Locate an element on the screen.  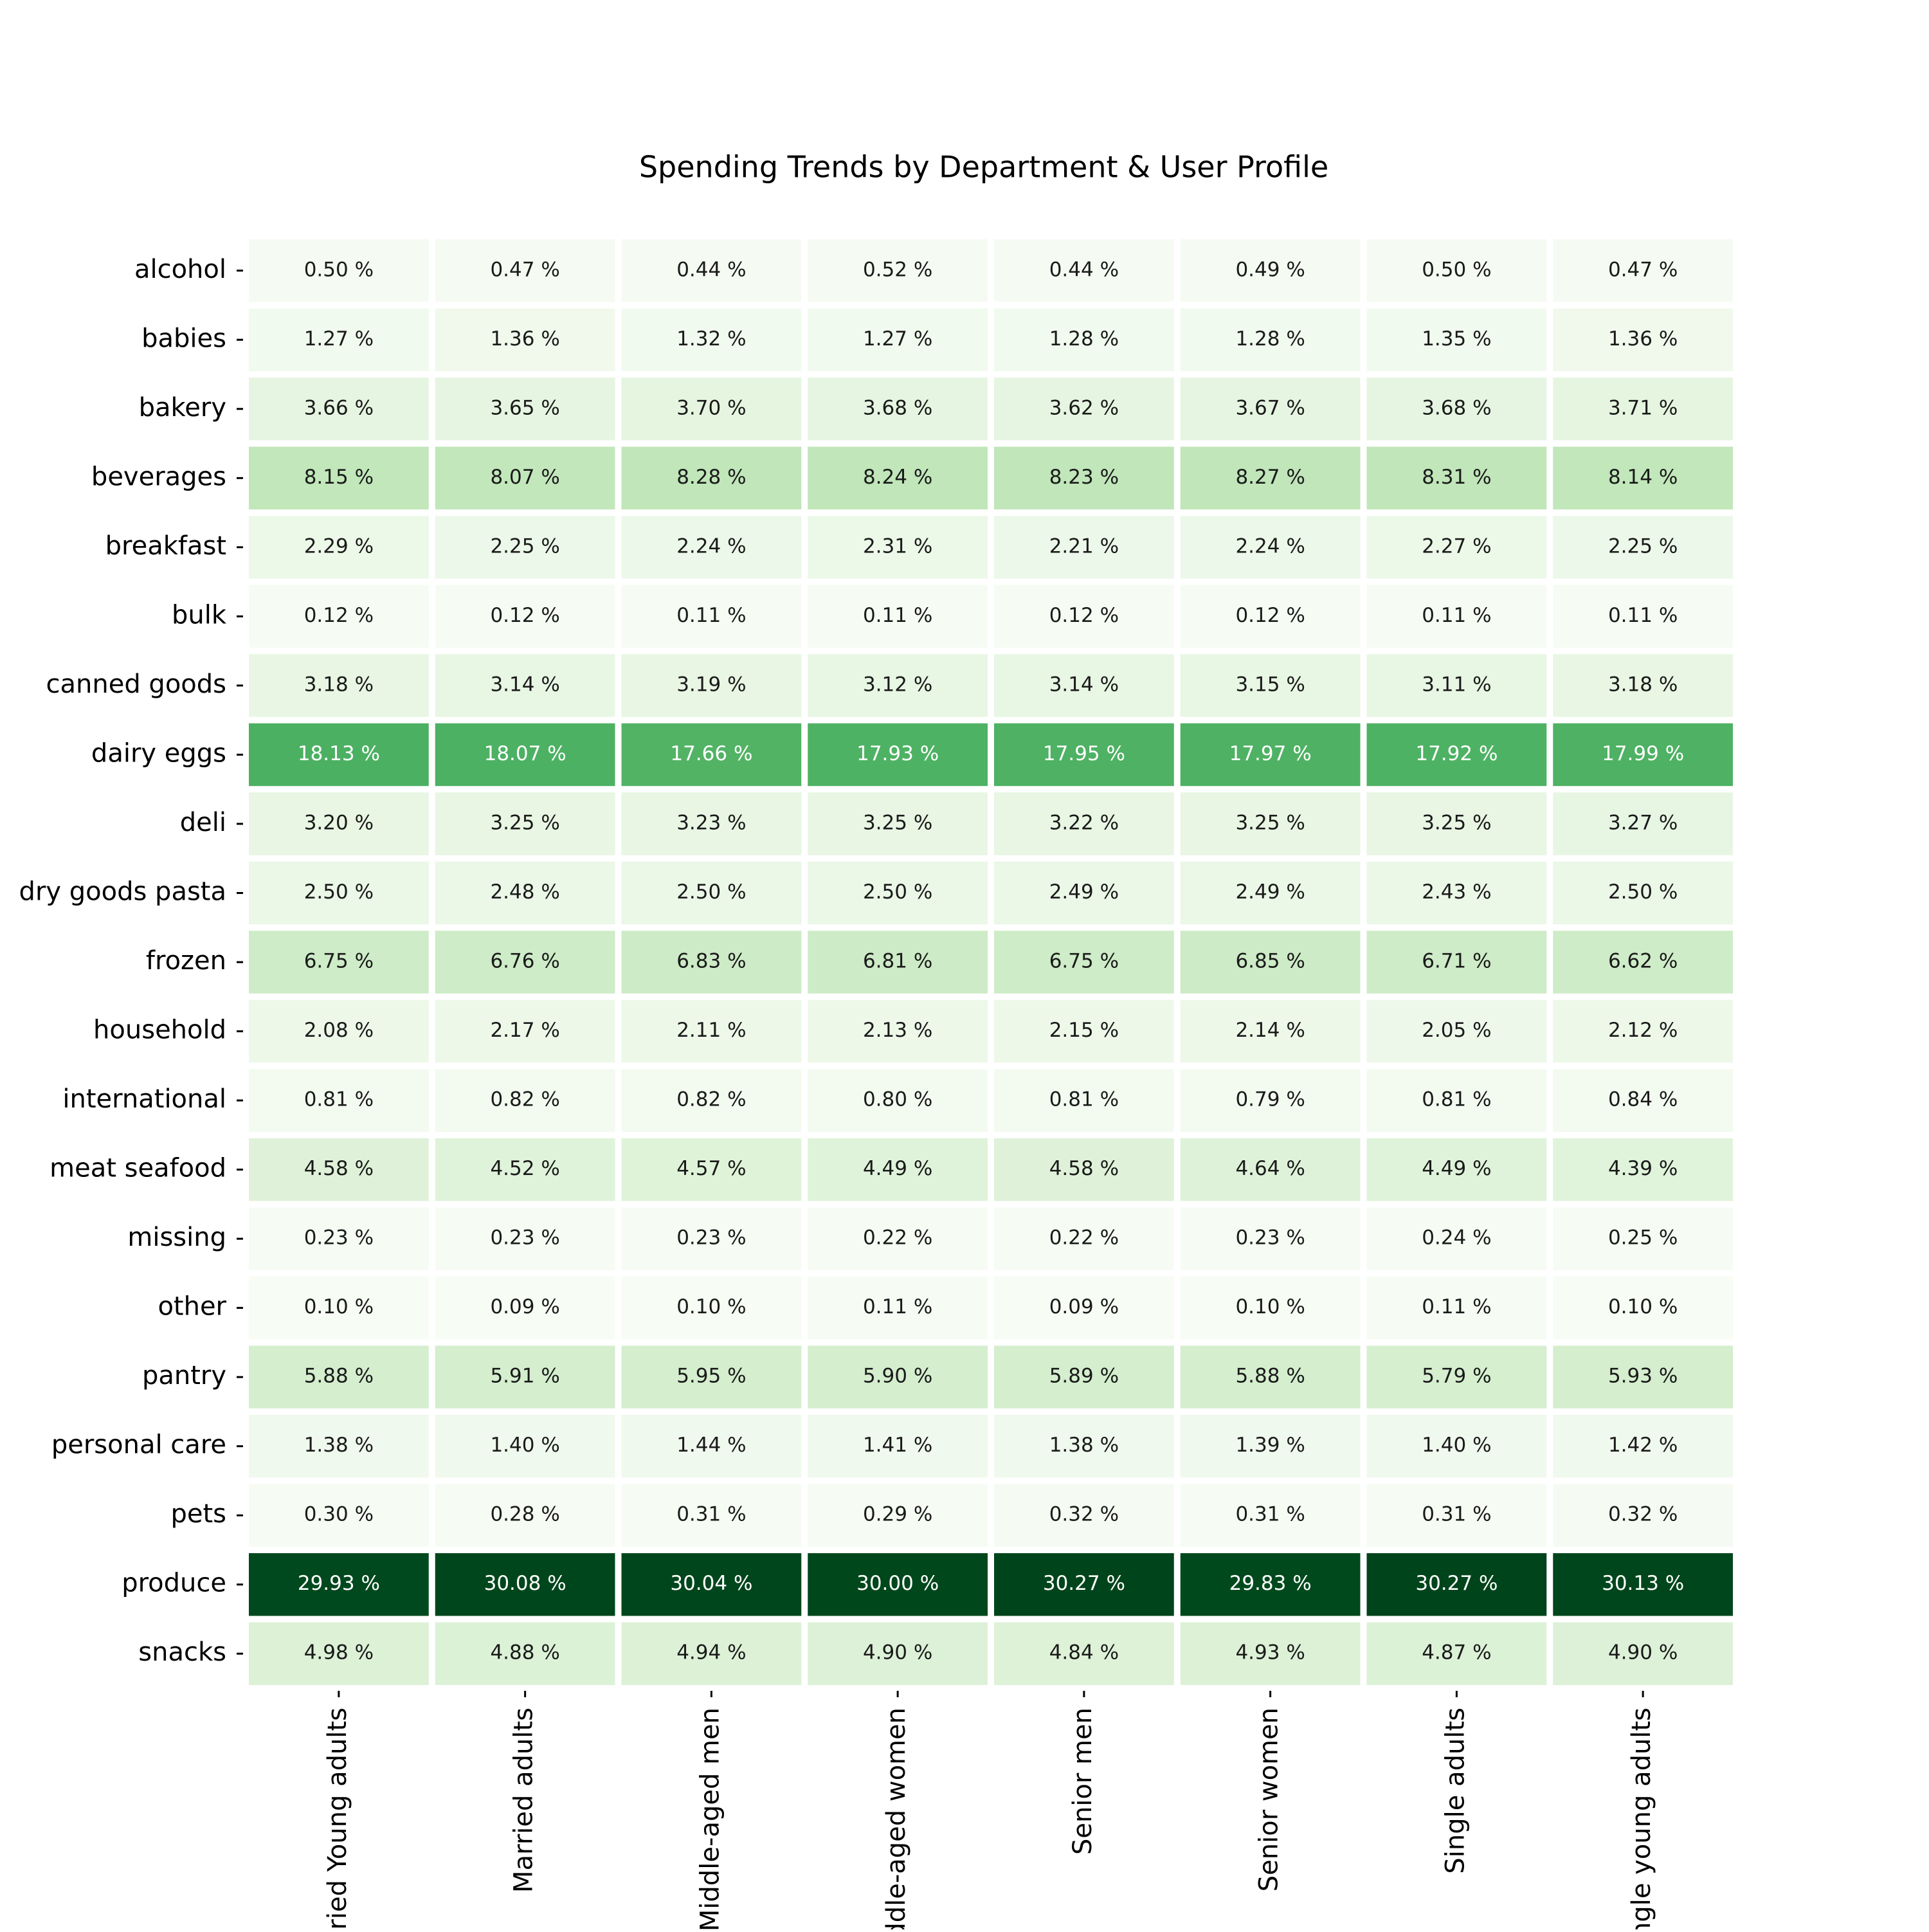
cell-value-label: 8.23 % is located at coordinates (1084, 478).